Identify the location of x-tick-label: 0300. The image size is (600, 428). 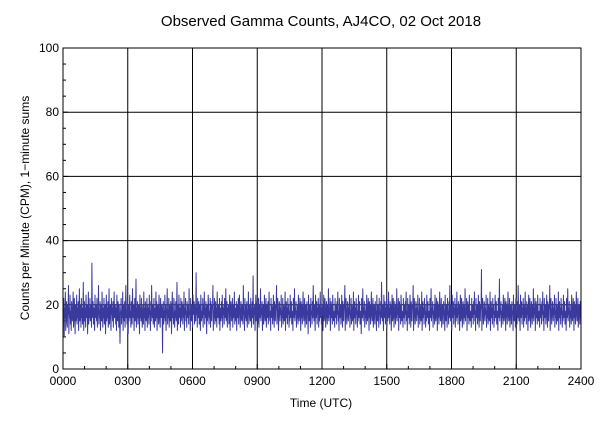
(127, 381).